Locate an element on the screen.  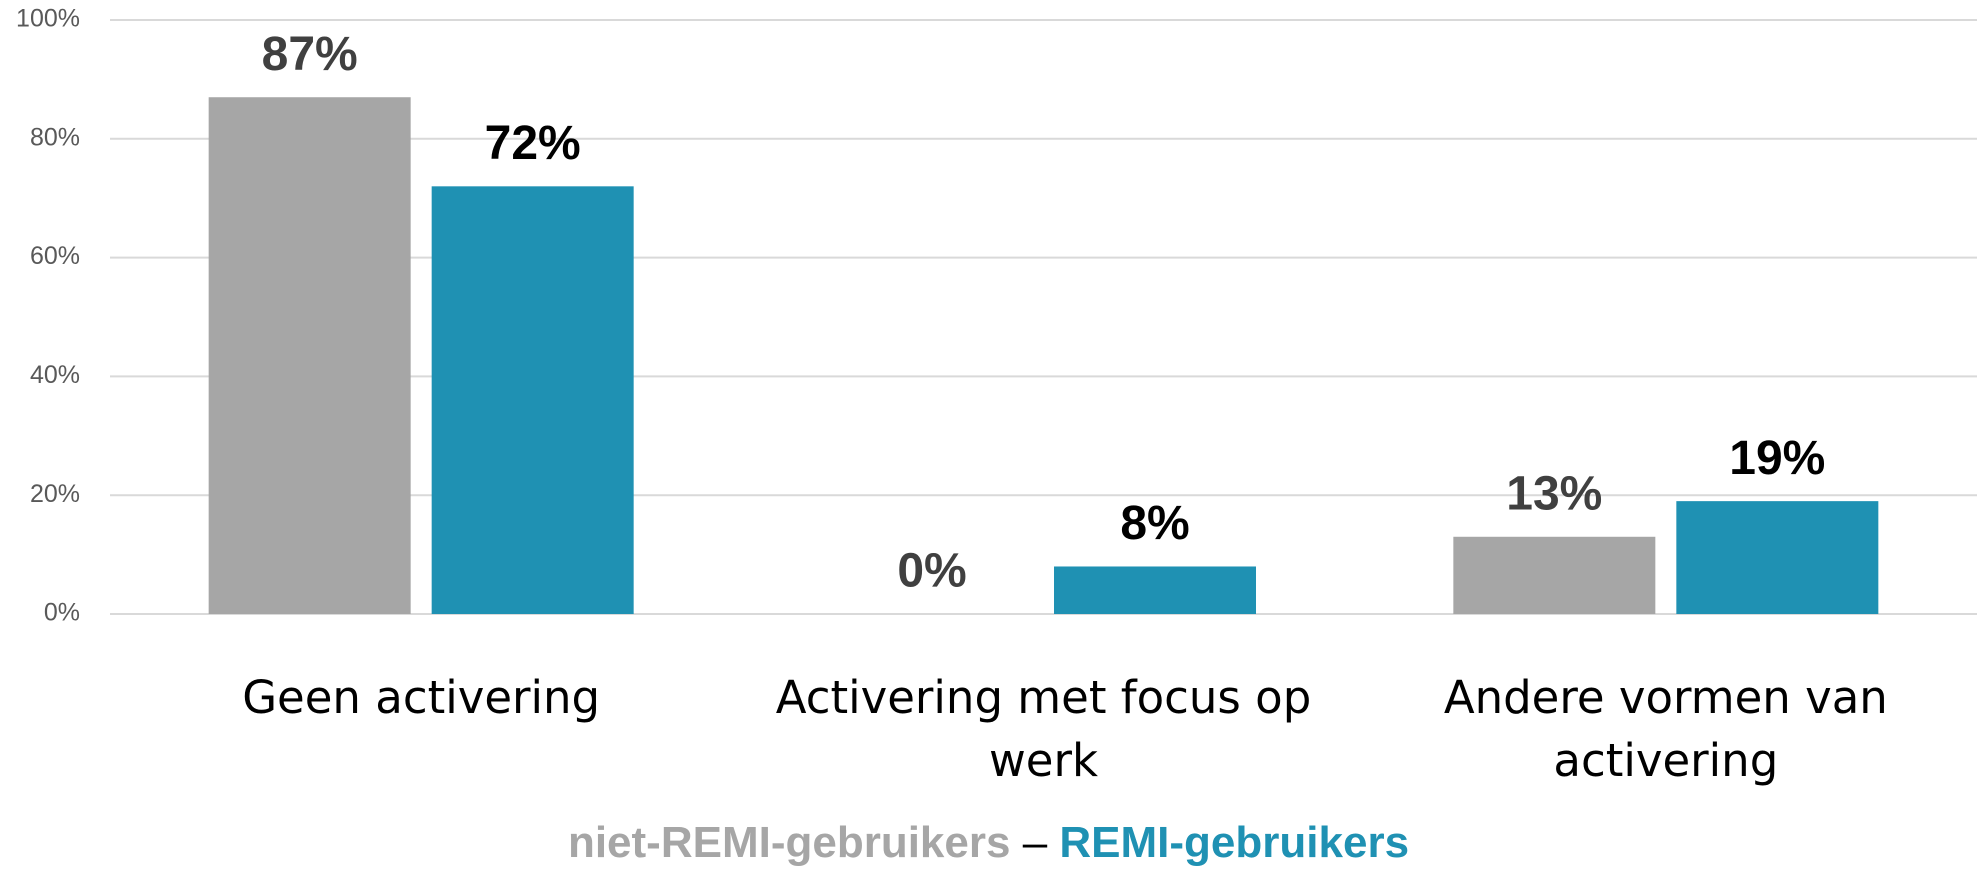
value-label: 13% is located at coordinates (1554, 493).